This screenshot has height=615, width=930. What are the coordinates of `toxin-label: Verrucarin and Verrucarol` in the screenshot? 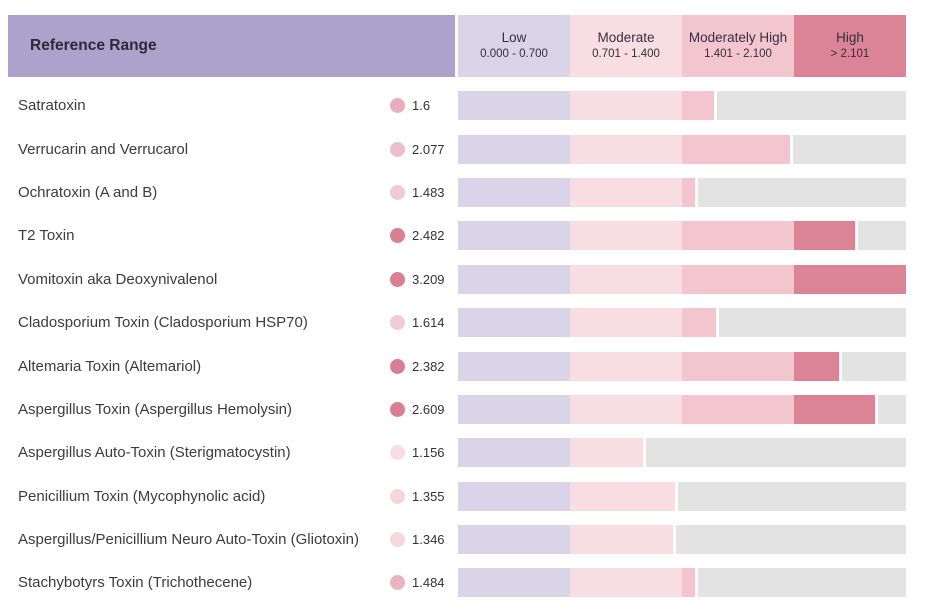 It's located at (103, 149).